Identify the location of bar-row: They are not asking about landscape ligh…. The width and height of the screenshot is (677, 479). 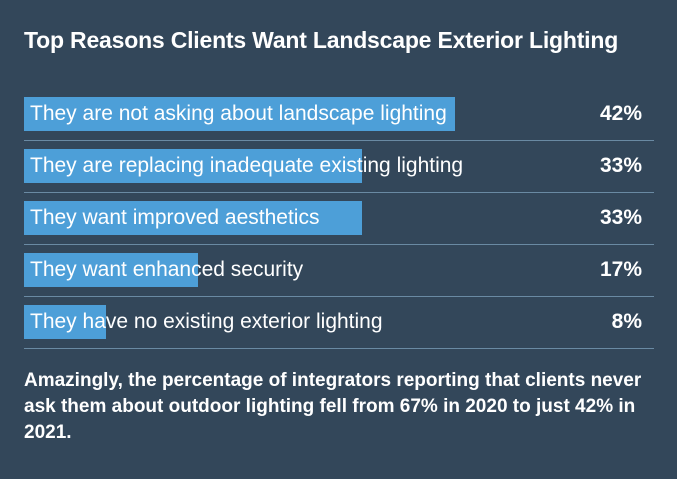
(339, 115).